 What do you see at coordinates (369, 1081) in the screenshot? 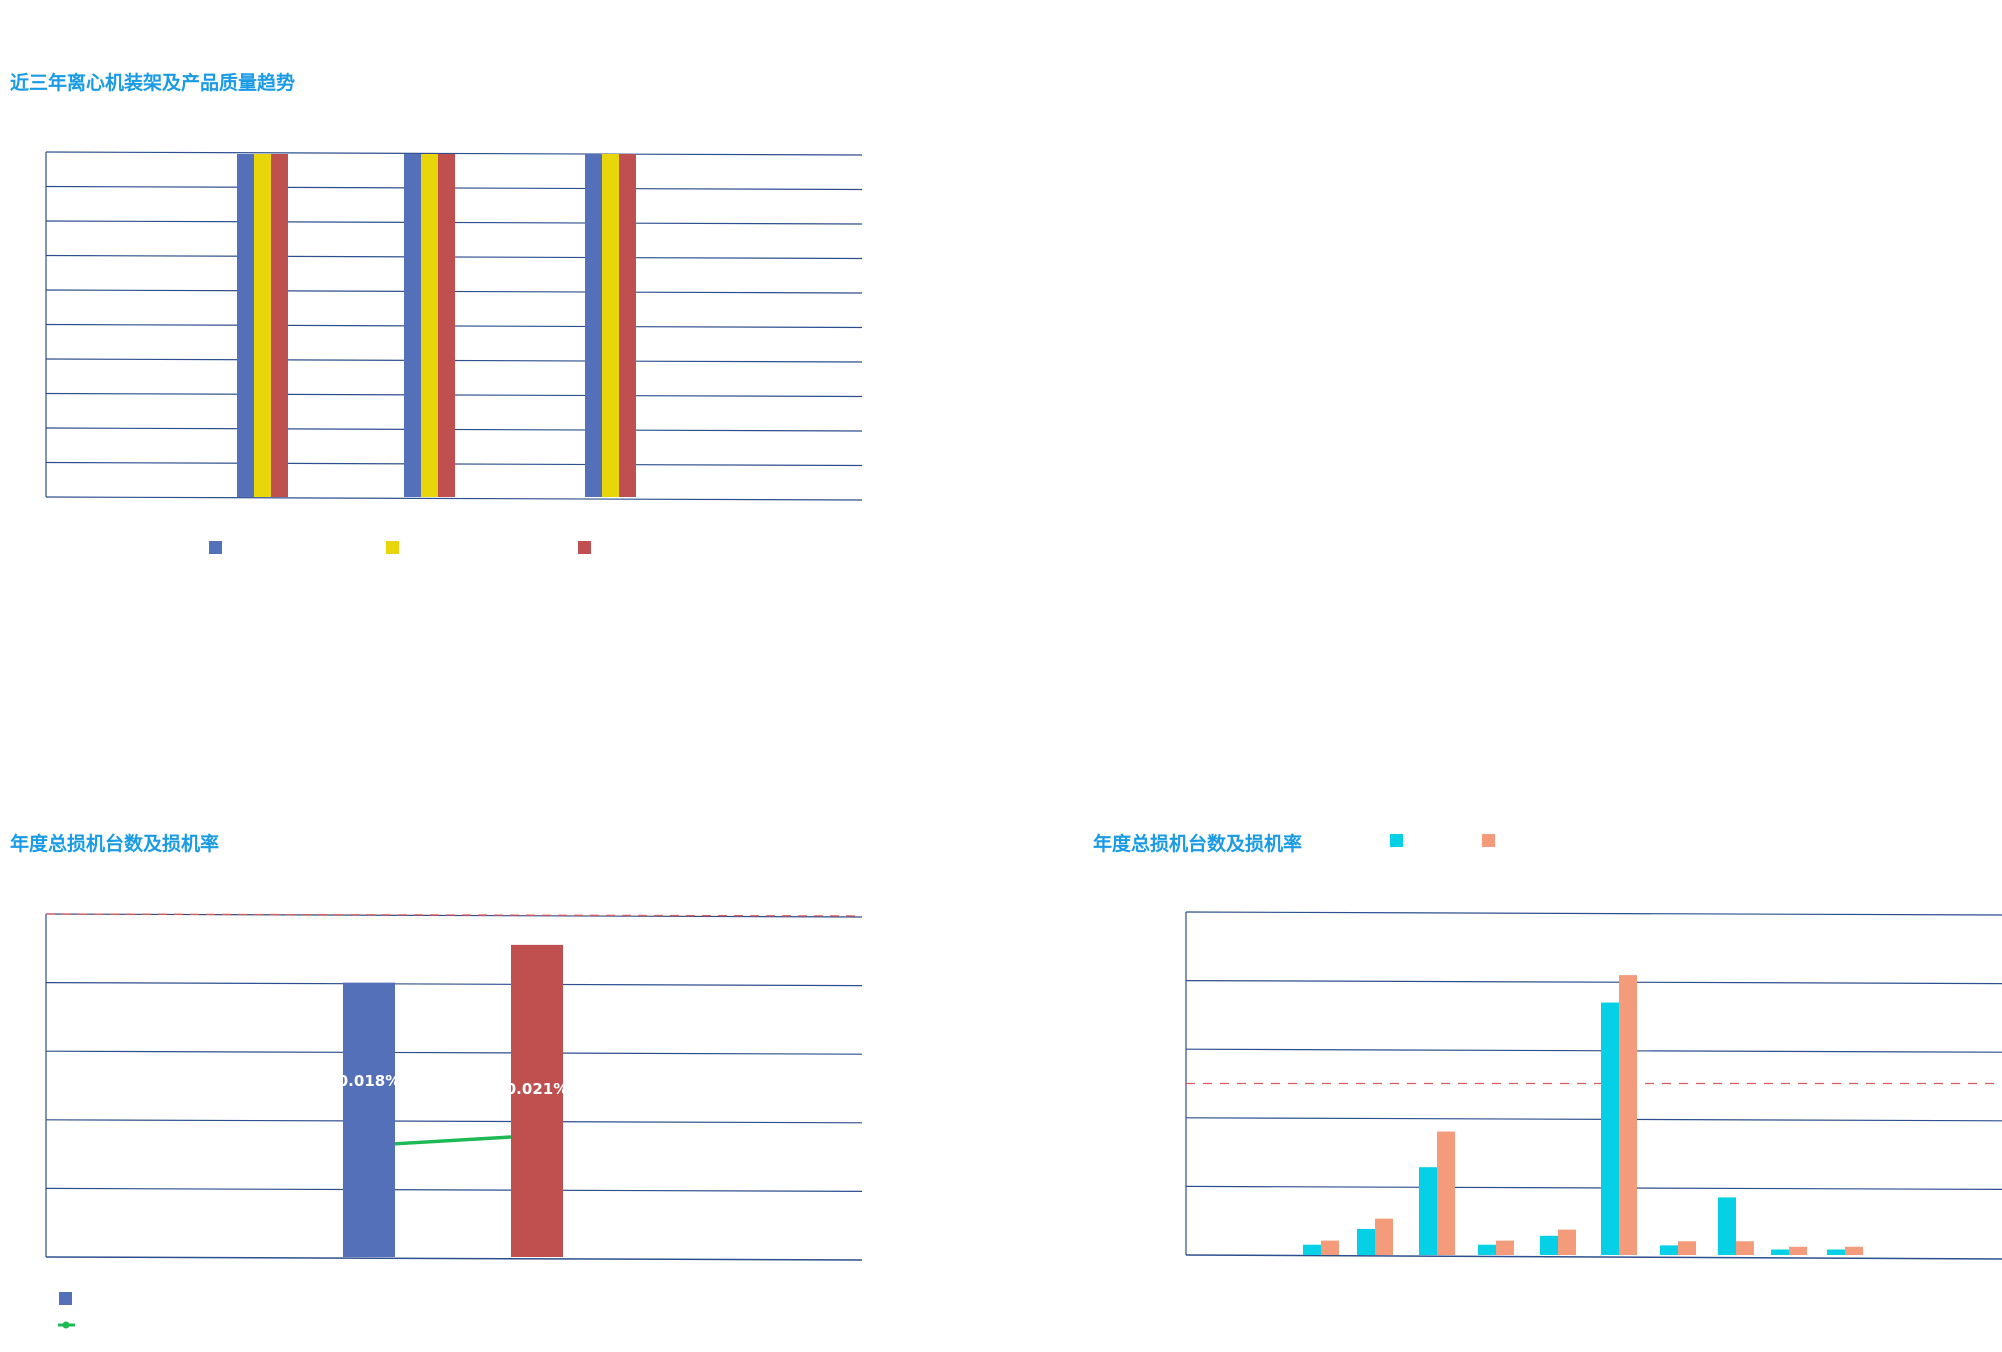
I see `chart2-data-label: 0.018%` at bounding box center [369, 1081].